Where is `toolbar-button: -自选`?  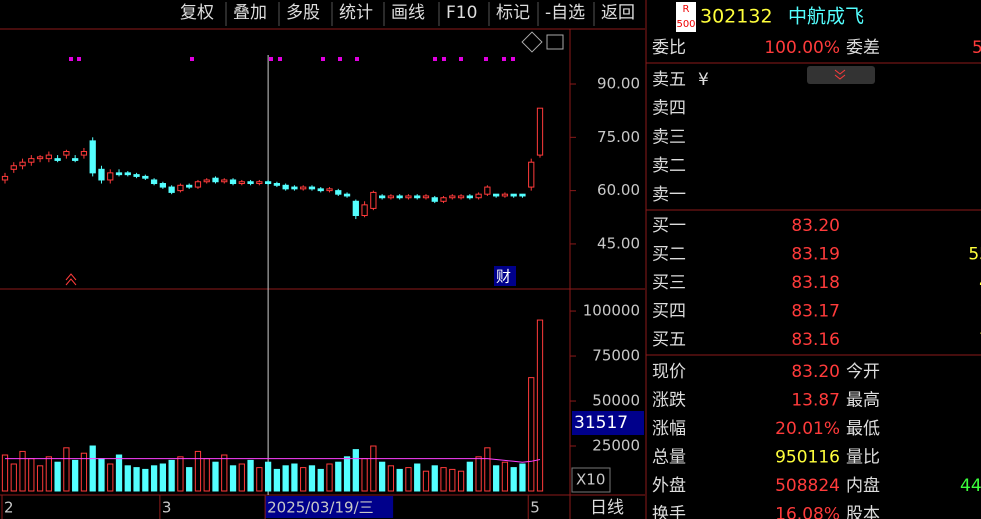 toolbar-button: -自选 is located at coordinates (565, 13).